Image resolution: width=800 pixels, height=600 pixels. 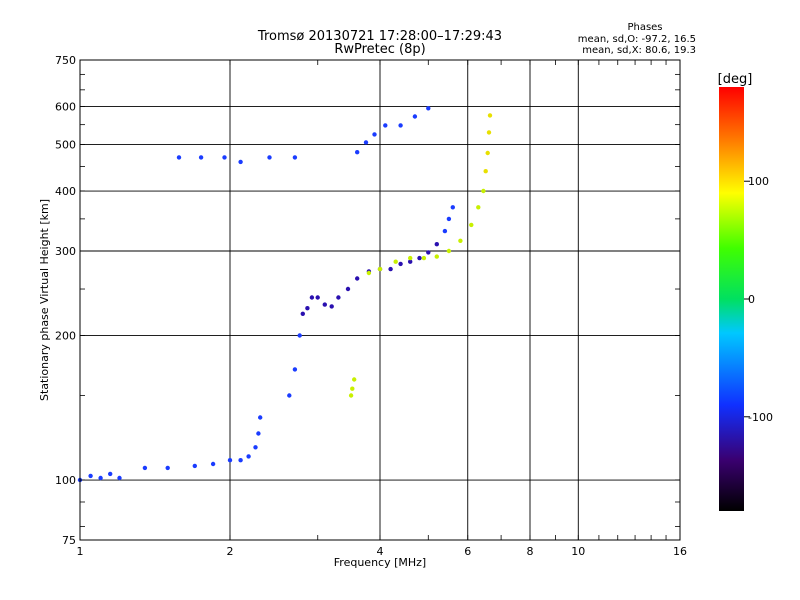 What do you see at coordinates (751, 299) in the screenshot?
I see `colorbar-tick-label: 0` at bounding box center [751, 299].